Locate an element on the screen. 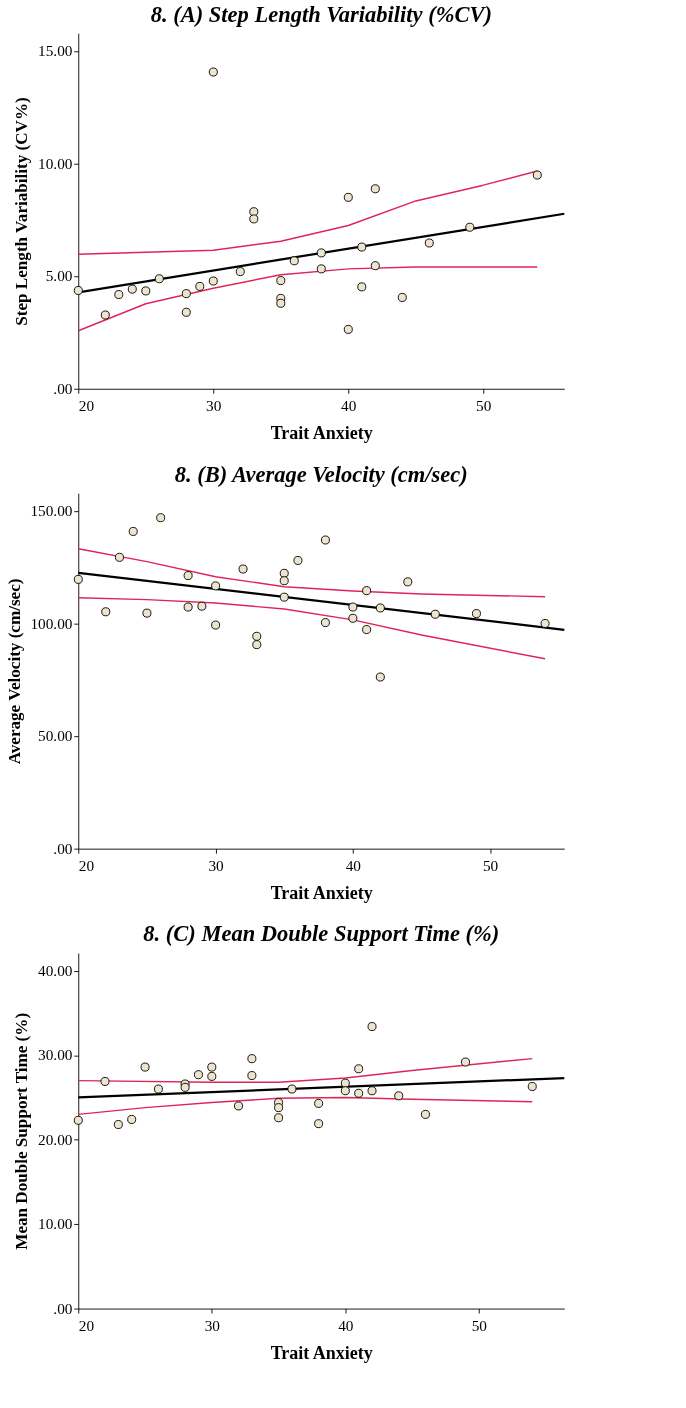 This screenshot has width=686, height=1408. y-tick-label: 15.00 is located at coordinates (55, 51).